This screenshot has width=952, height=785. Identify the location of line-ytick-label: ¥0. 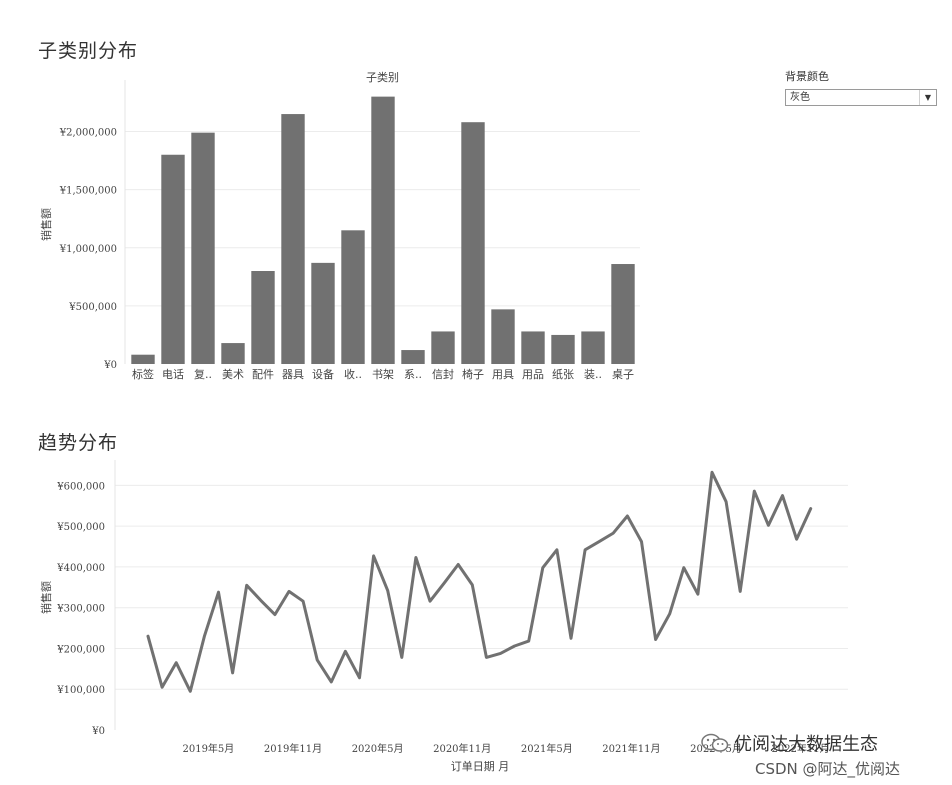
(98, 731).